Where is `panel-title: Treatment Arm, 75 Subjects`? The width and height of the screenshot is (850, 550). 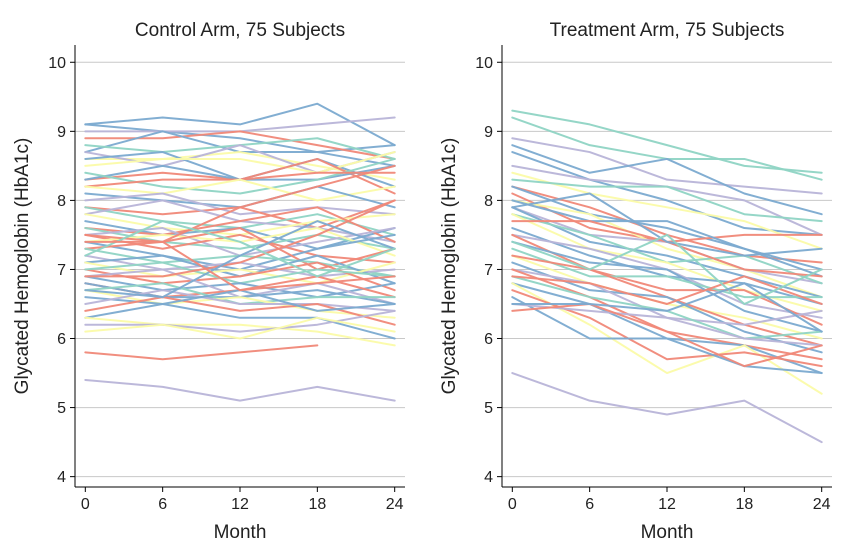 panel-title: Treatment Arm, 75 Subjects is located at coordinates (667, 30).